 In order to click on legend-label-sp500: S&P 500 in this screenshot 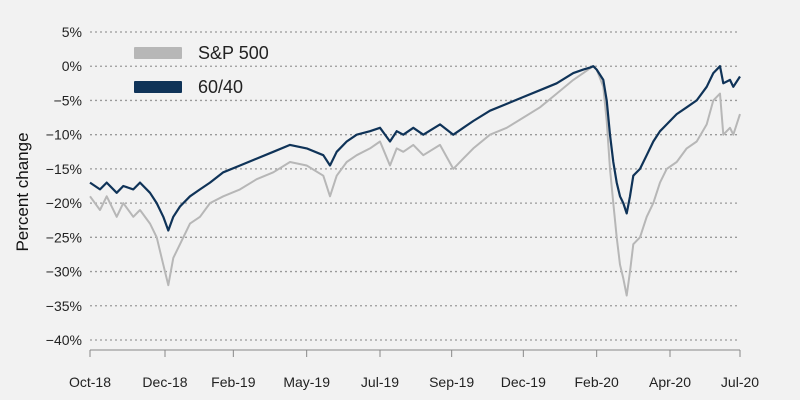, I will do `click(233, 53)`.